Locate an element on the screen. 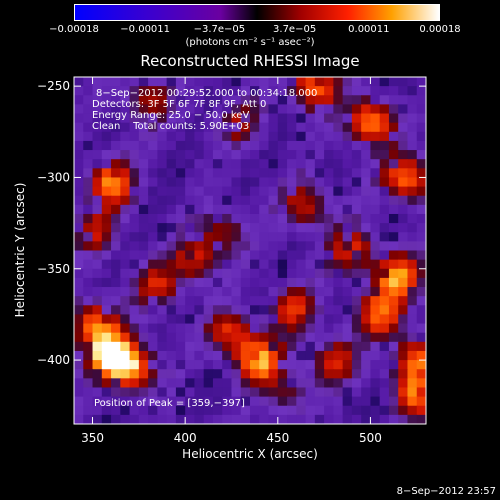 The height and width of the screenshot is (500, 500). chart-title: Reconstructed RHESSI Image is located at coordinates (250, 61).